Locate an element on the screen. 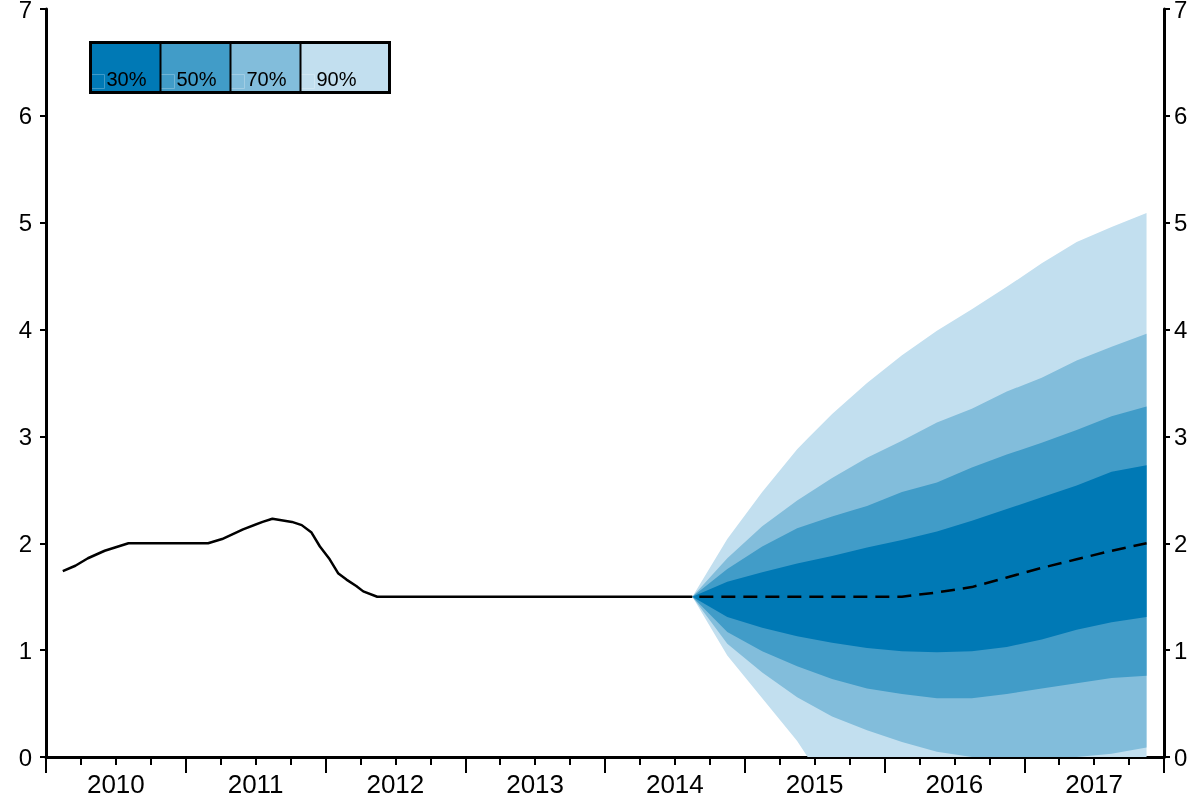  x-tick-label: 2010 is located at coordinates (115, 784).